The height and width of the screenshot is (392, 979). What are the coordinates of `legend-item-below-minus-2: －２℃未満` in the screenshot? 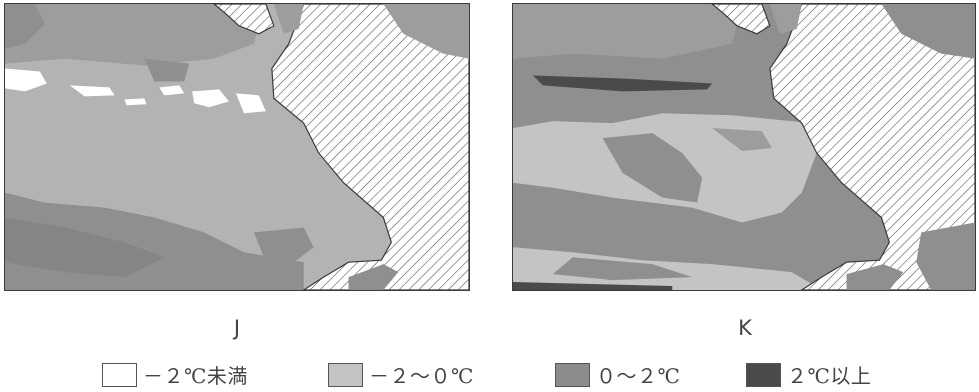 It's located at (175, 374).